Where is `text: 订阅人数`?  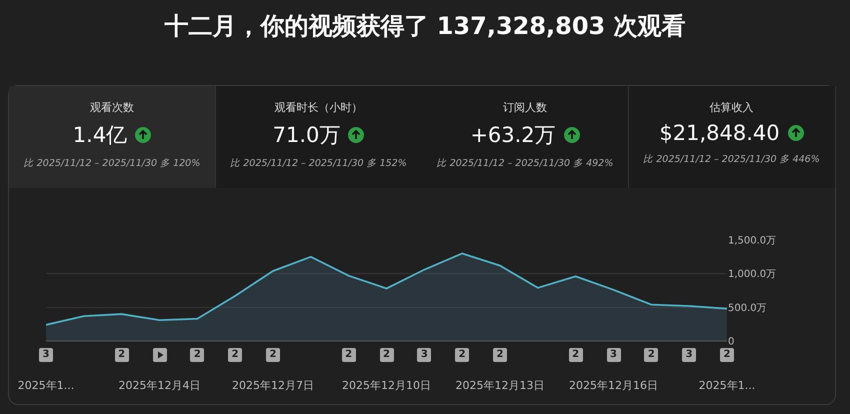 text: 订阅人数 is located at coordinates (525, 107).